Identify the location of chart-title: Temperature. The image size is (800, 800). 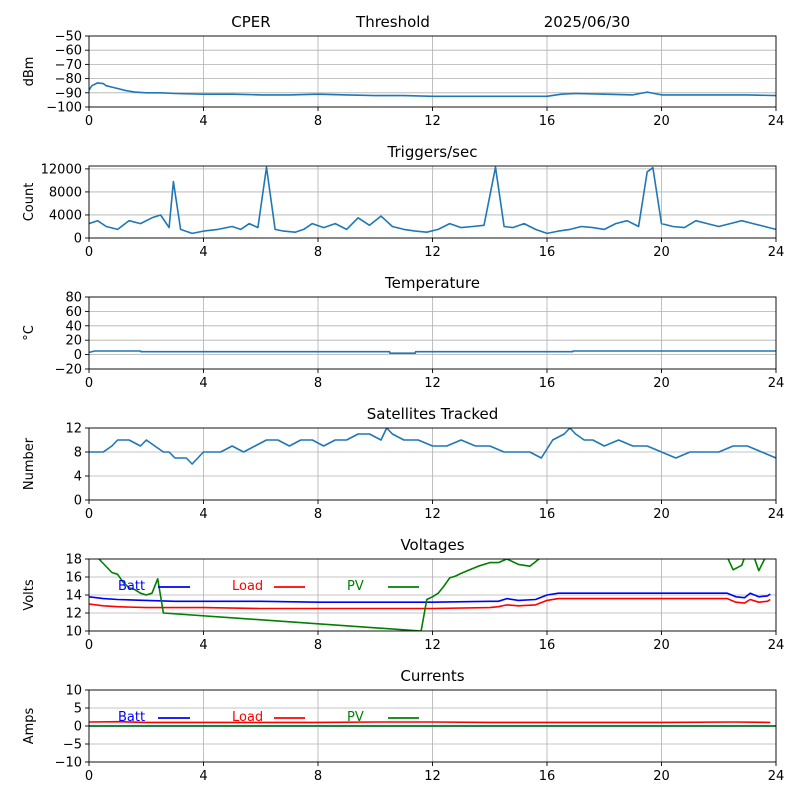
(432, 283).